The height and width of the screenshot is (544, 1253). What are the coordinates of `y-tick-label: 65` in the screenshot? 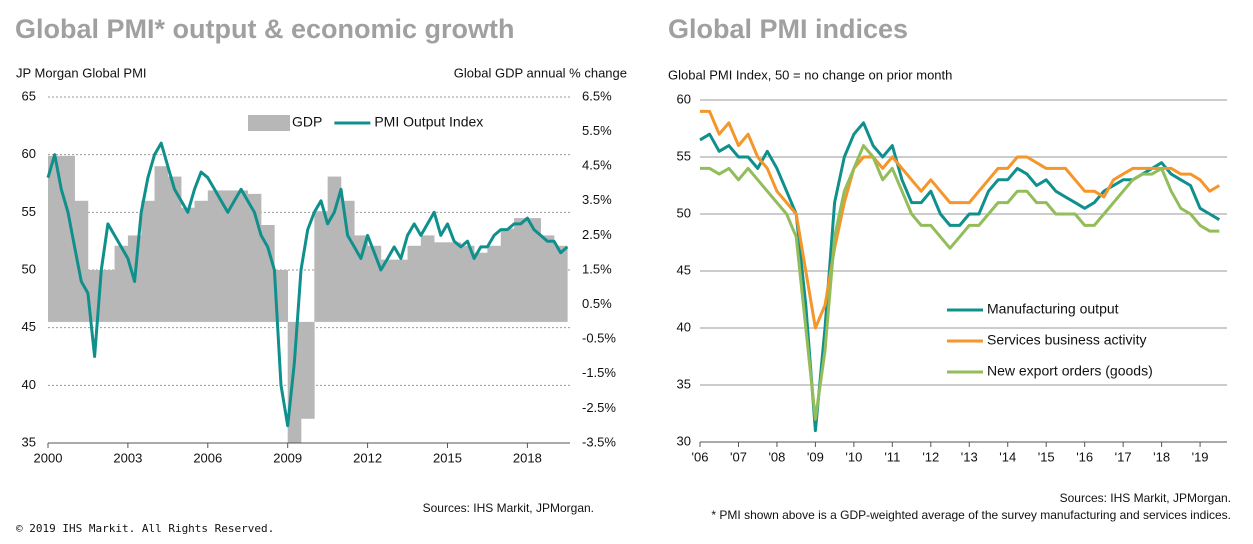 It's located at (29, 95).